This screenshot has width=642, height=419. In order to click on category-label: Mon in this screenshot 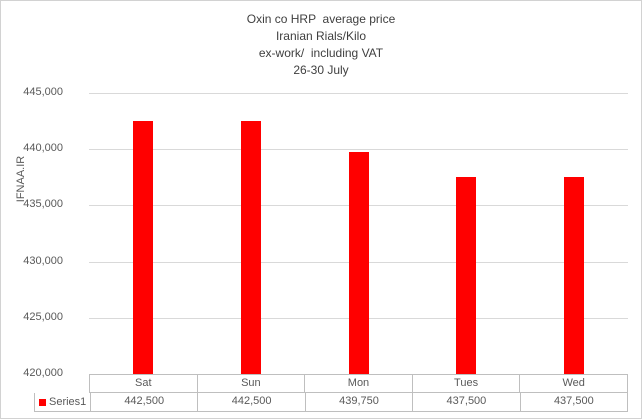, I will do `click(358, 383)`.